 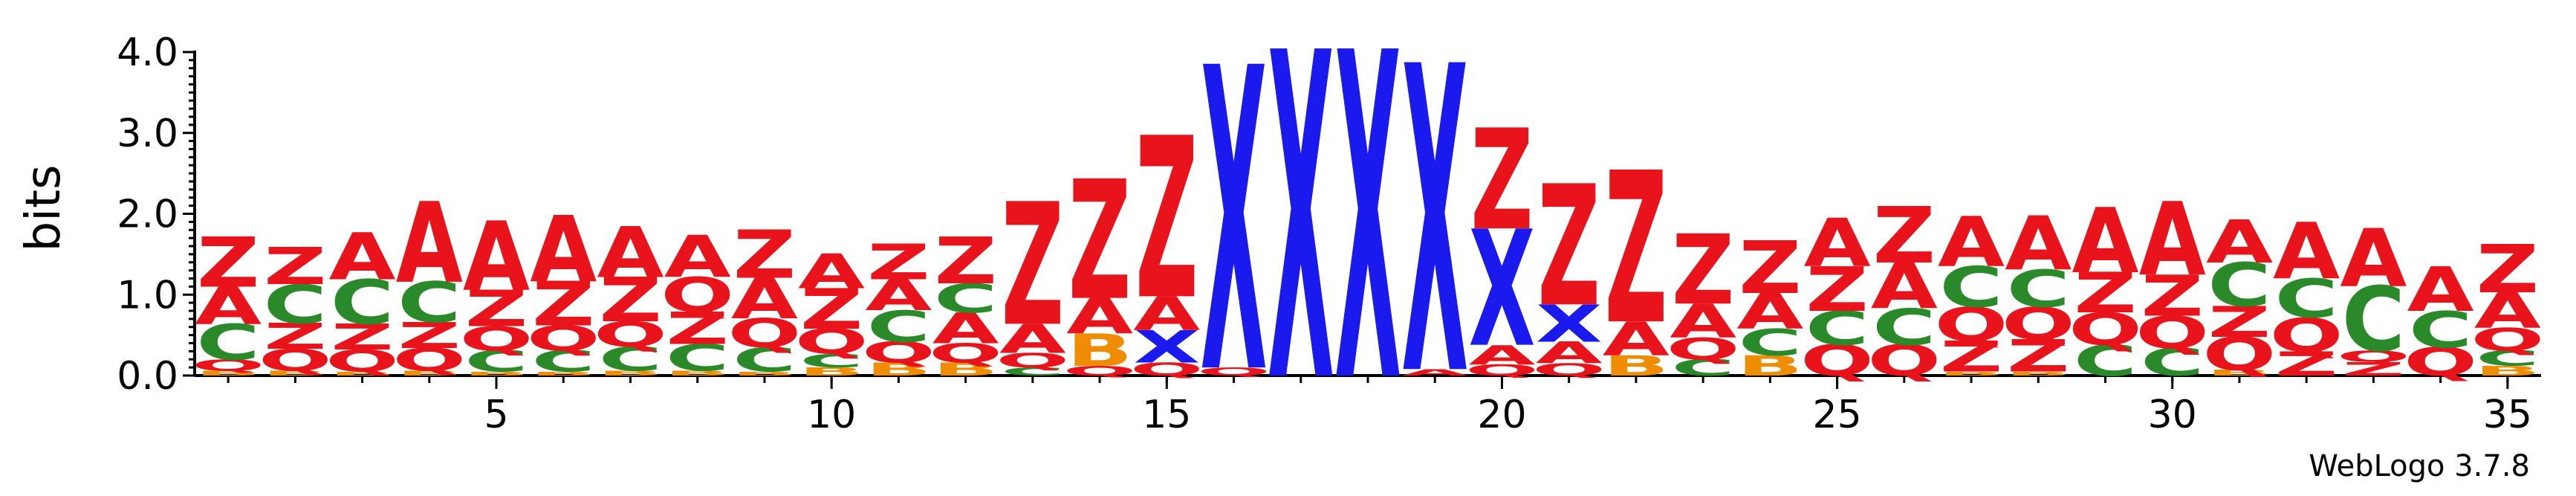 I want to click on y-tick-label: 3.0, so click(x=147, y=134).